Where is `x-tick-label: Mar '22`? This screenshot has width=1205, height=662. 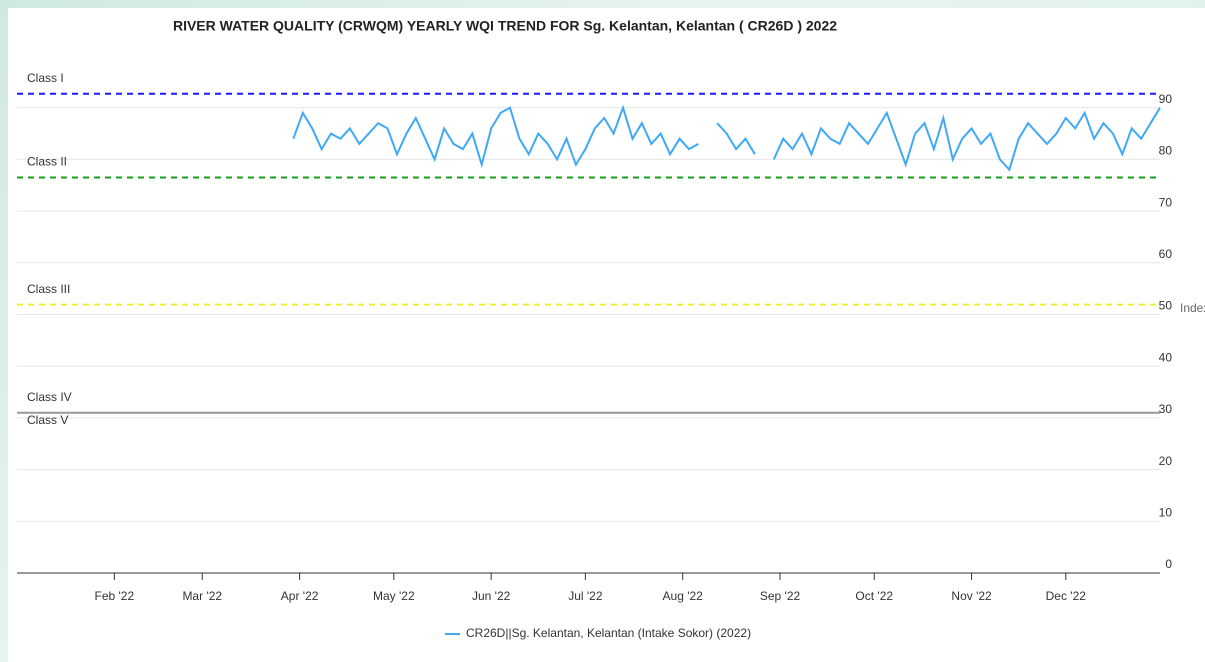
x-tick-label: Mar '22 is located at coordinates (202, 596).